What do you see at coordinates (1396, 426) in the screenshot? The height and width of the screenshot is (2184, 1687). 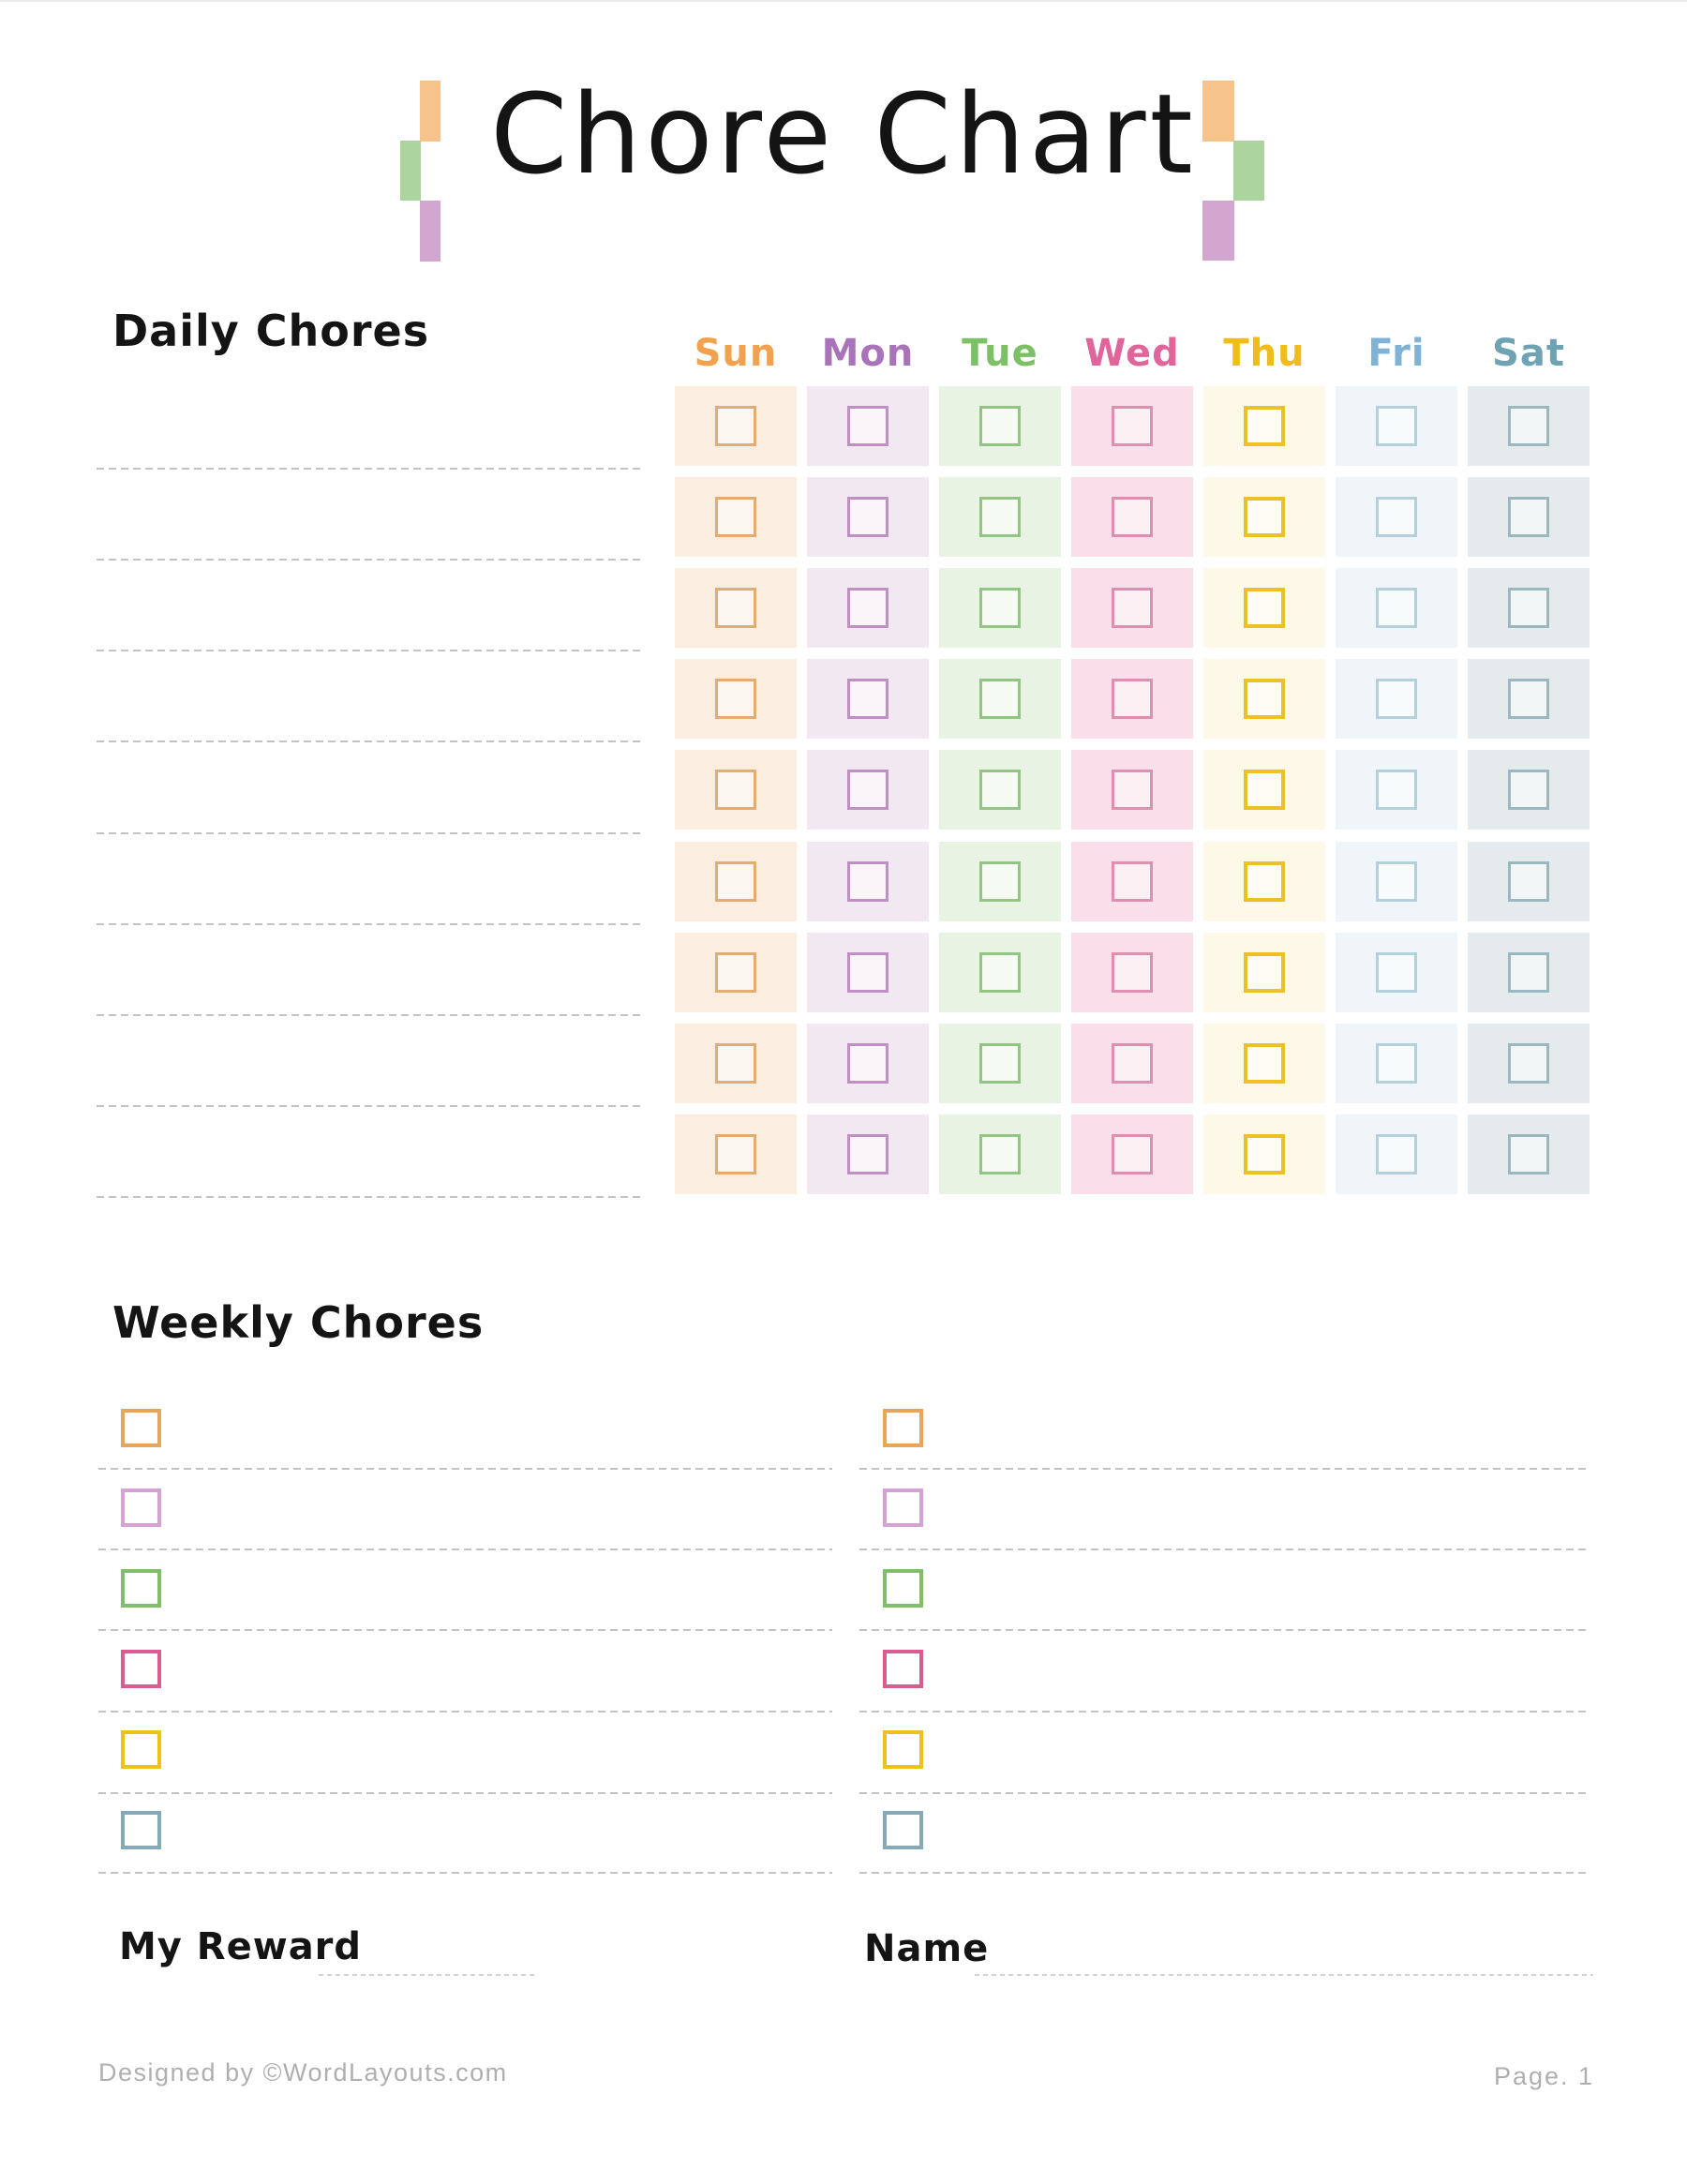 I see `daily-checkbox-fri-row1` at bounding box center [1396, 426].